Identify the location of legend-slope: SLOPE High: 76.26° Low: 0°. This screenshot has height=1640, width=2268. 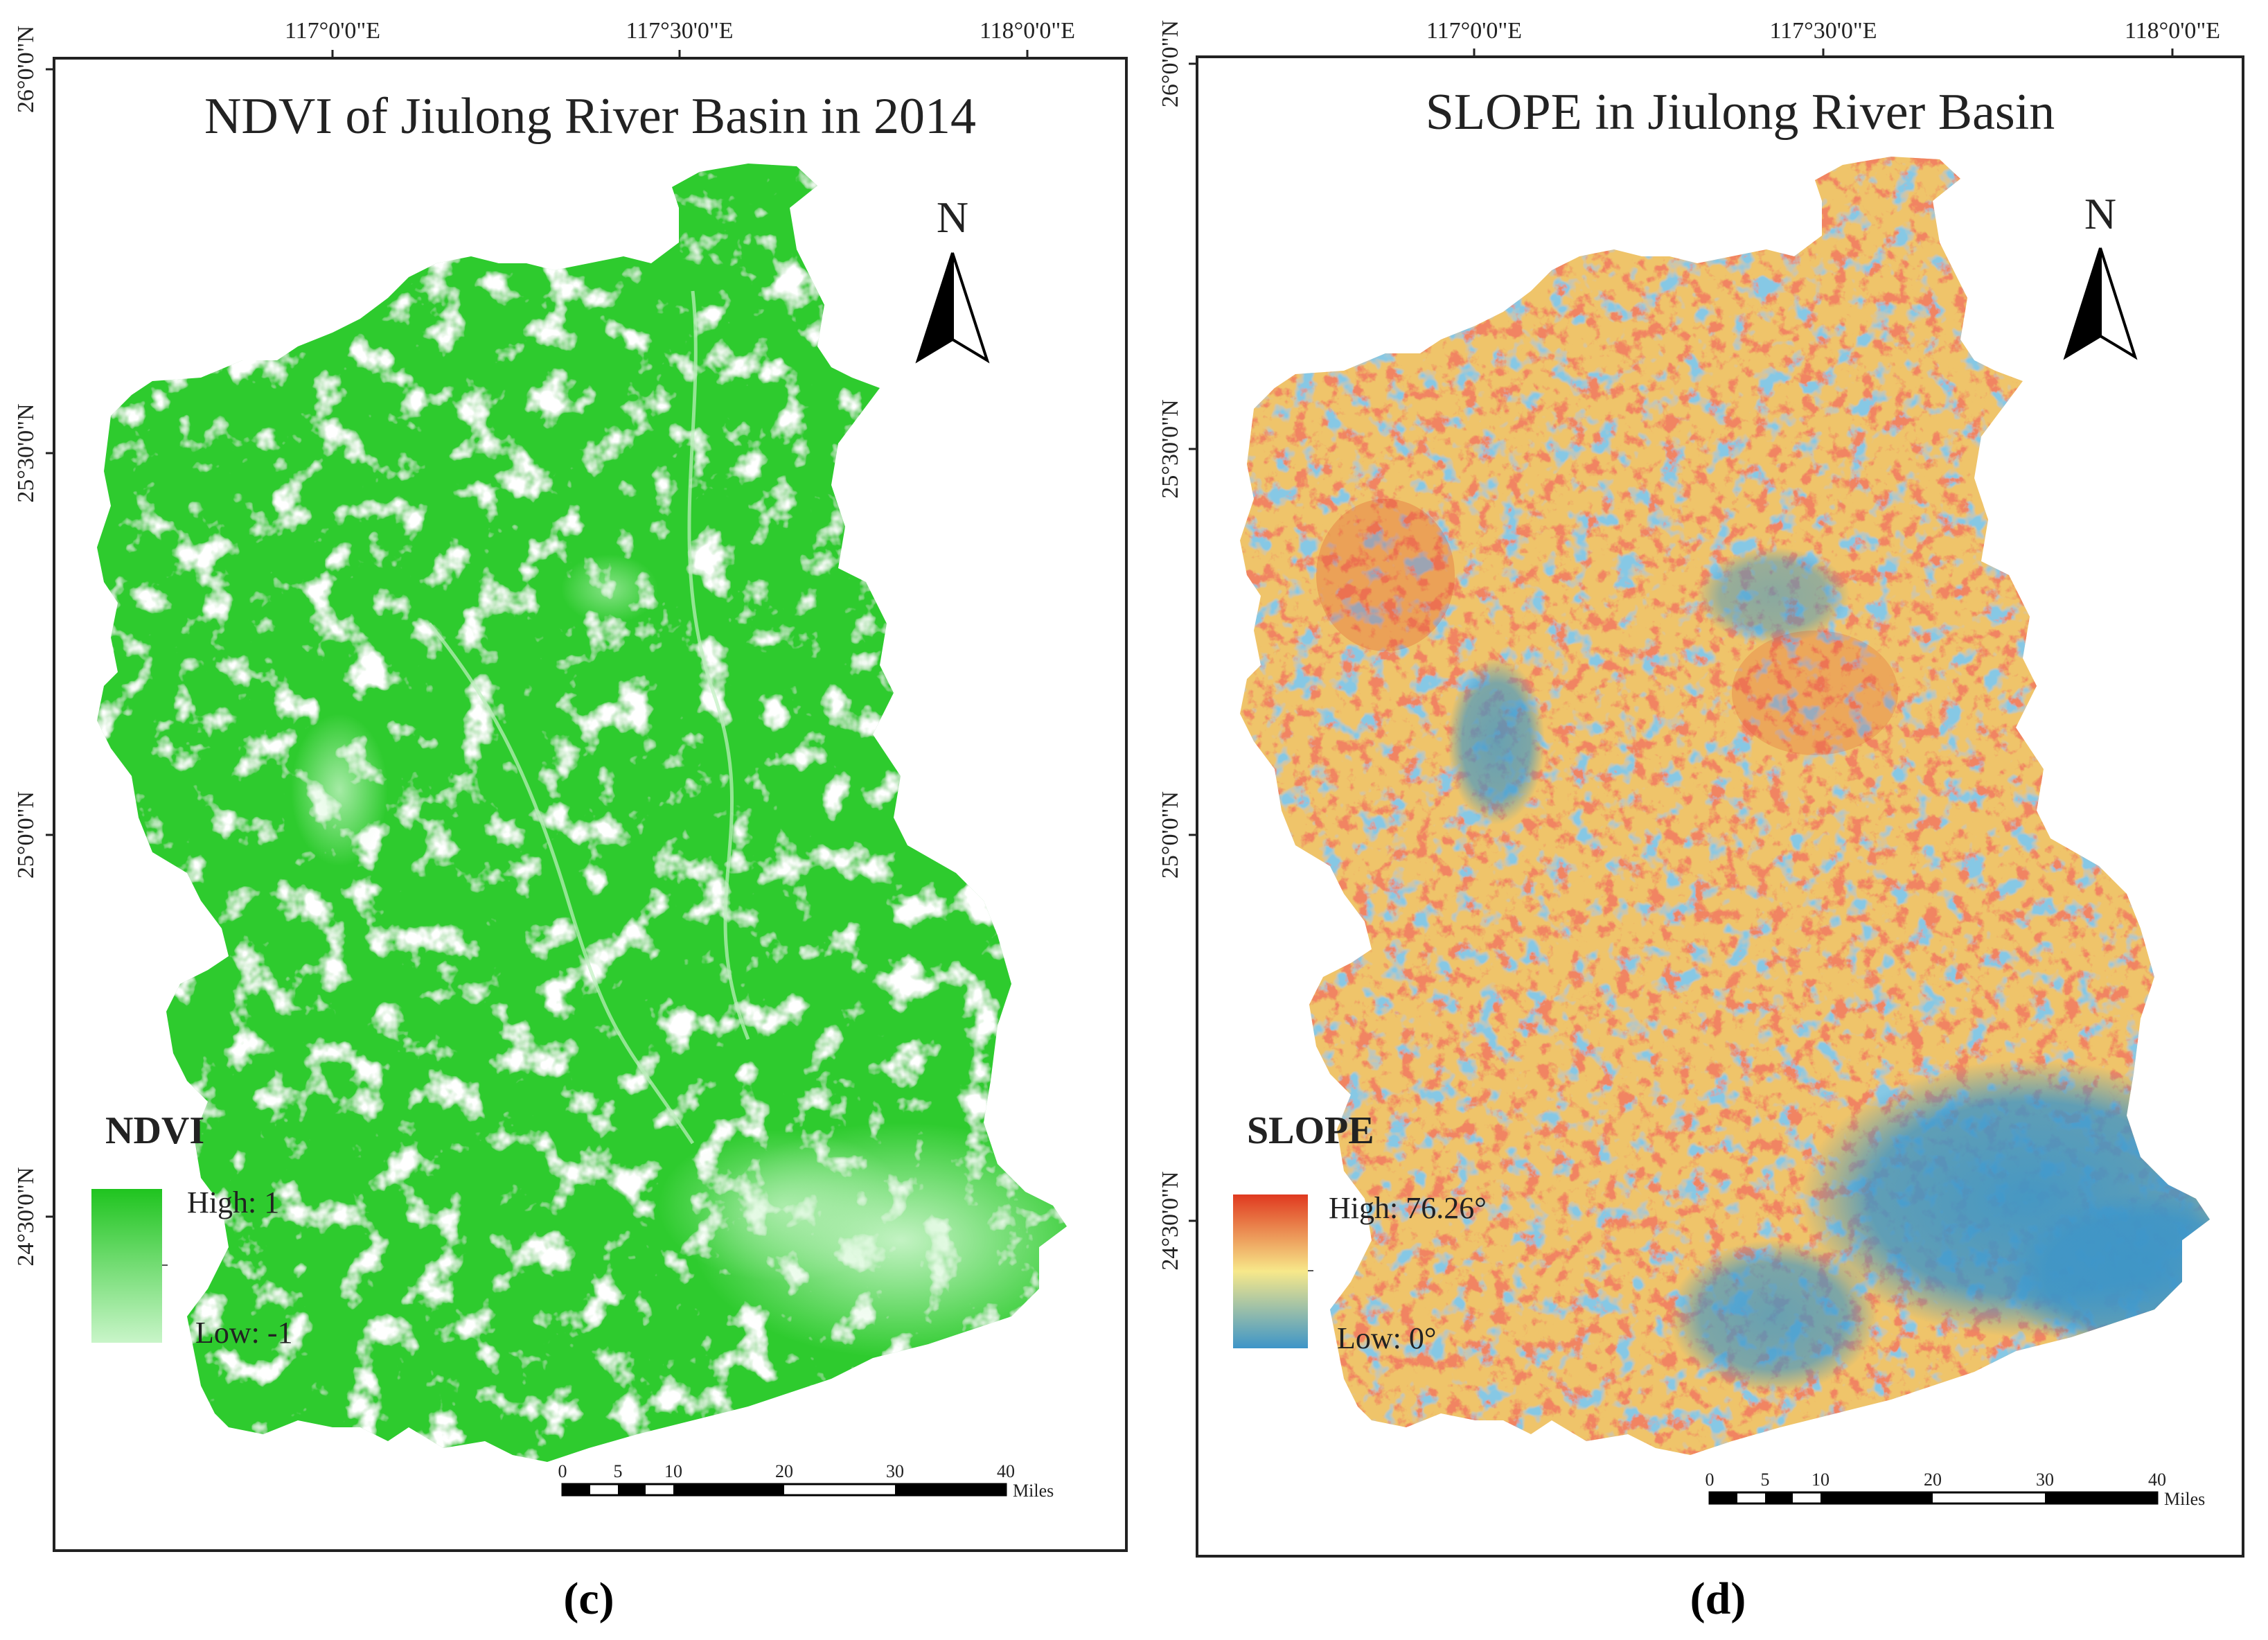
(1360, 1232).